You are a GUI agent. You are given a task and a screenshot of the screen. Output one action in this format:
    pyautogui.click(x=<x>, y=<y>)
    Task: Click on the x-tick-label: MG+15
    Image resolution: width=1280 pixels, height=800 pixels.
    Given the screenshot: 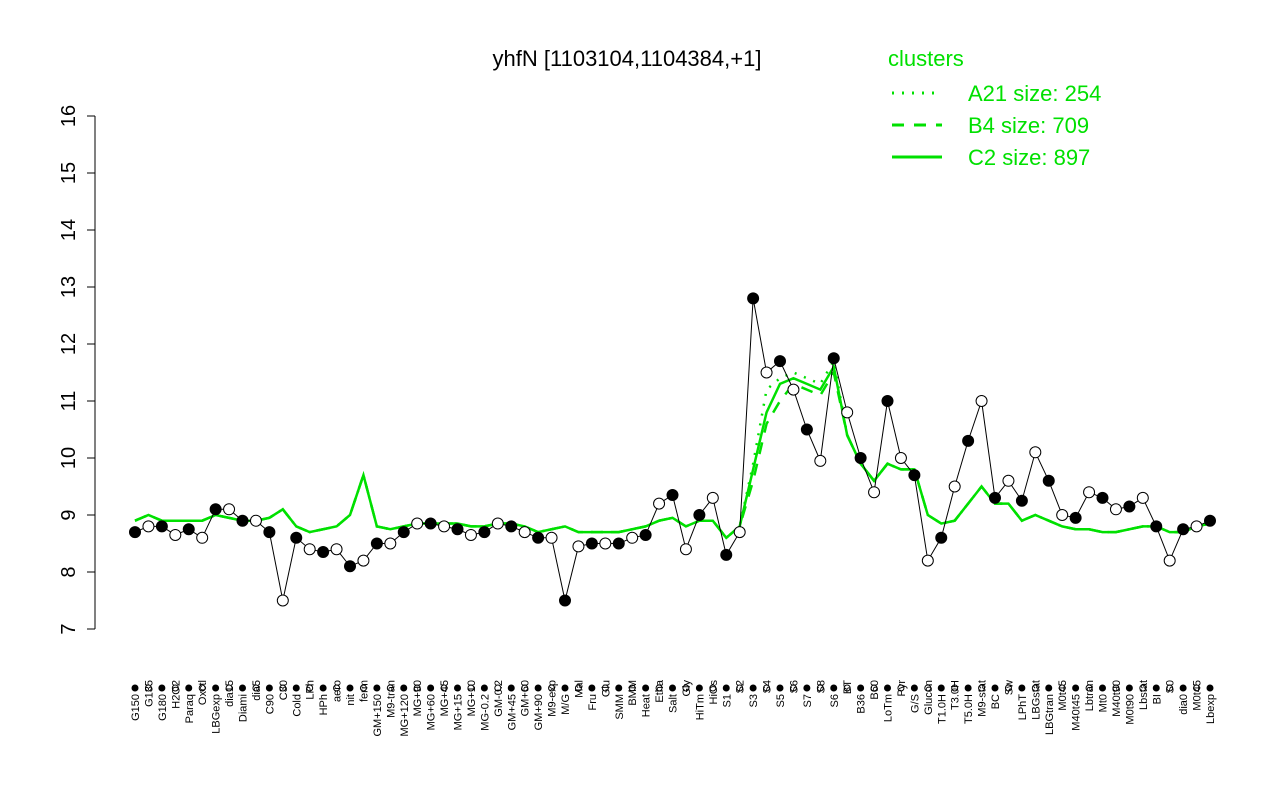 What is the action you would take?
    pyautogui.click(x=459, y=712)
    